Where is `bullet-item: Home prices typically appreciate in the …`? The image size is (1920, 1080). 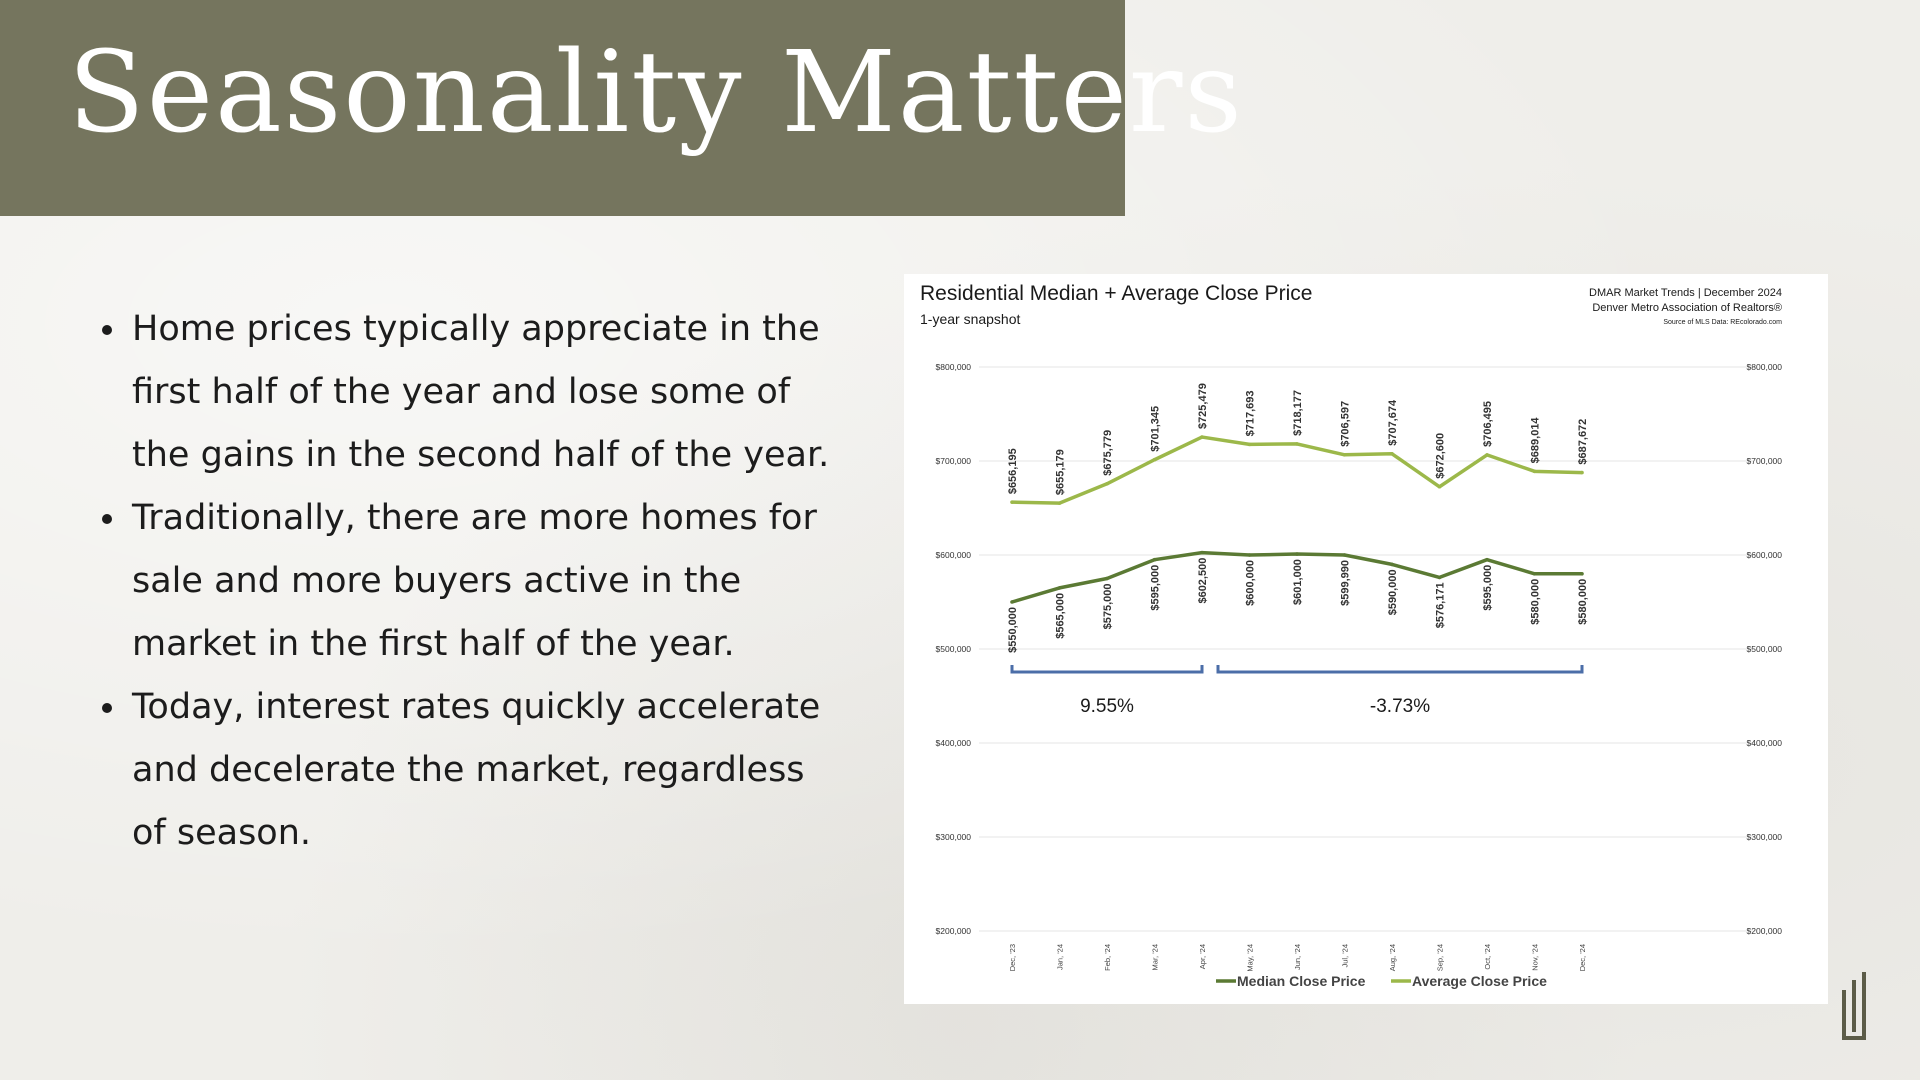 bullet-item: Home prices typically appreciate in the … is located at coordinates (468, 392).